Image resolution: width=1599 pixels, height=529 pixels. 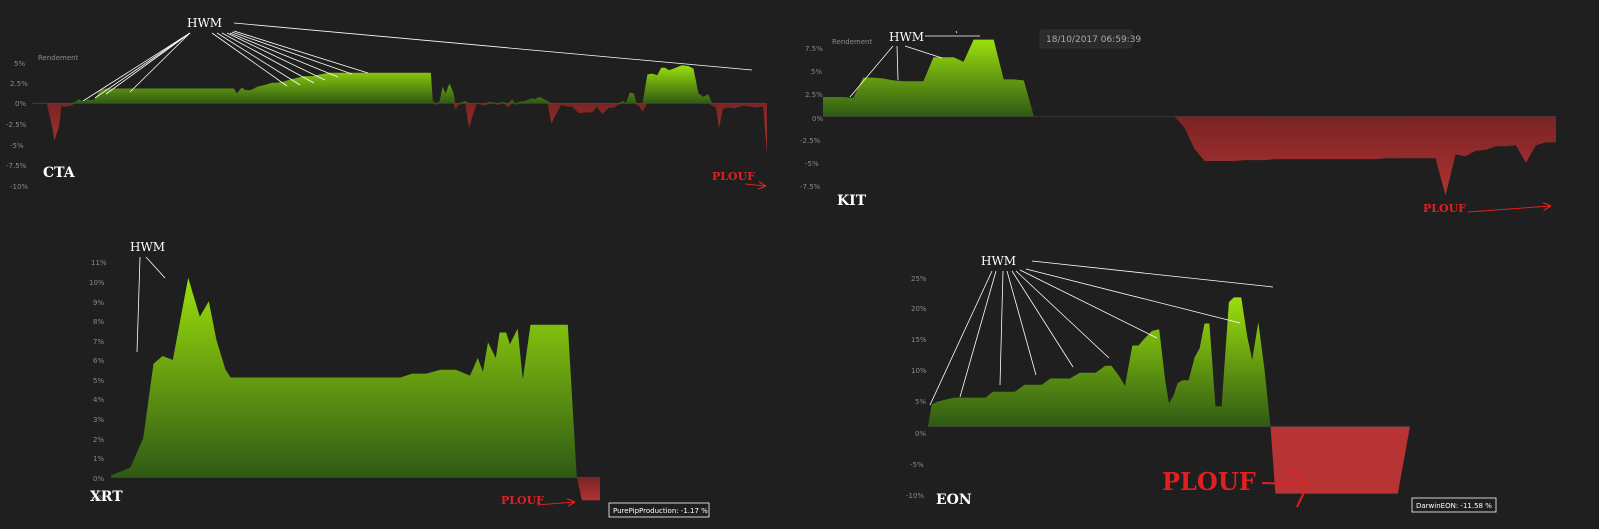 I want to click on xrt-series, so click(x=355, y=389).